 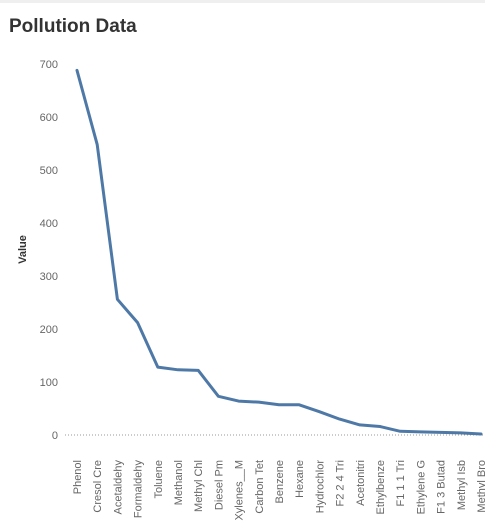 I want to click on x-tick-label: Cresol Cre, so click(x=98, y=486).